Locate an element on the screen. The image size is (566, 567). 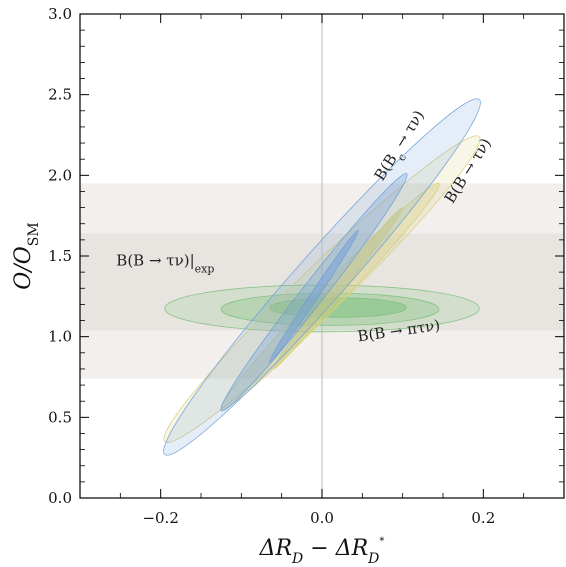
annotation-b-b-exp: B(B → τν)|exp is located at coordinates (165, 264).